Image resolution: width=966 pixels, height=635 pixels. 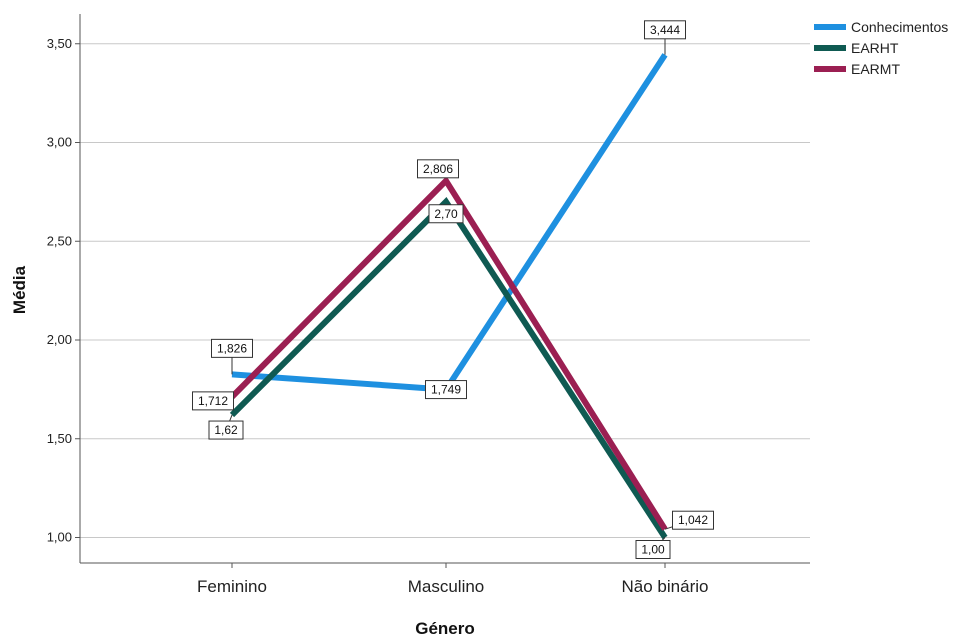 What do you see at coordinates (875, 69) in the screenshot?
I see `legend-entry: EARMT` at bounding box center [875, 69].